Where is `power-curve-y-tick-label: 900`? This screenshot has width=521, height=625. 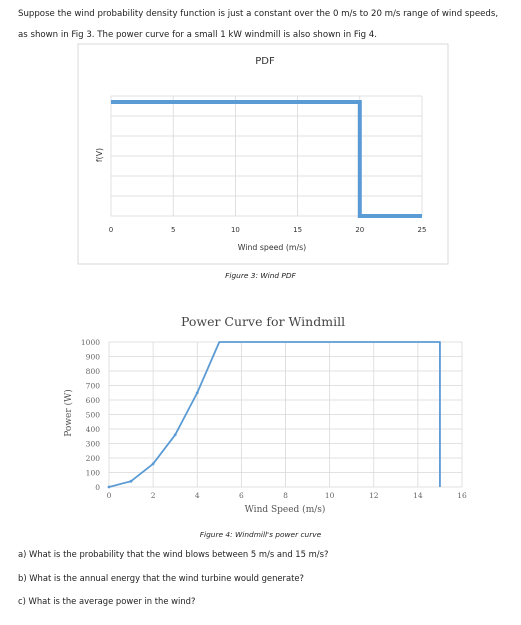
power-curve-y-tick-label: 900 is located at coordinates (93, 357).